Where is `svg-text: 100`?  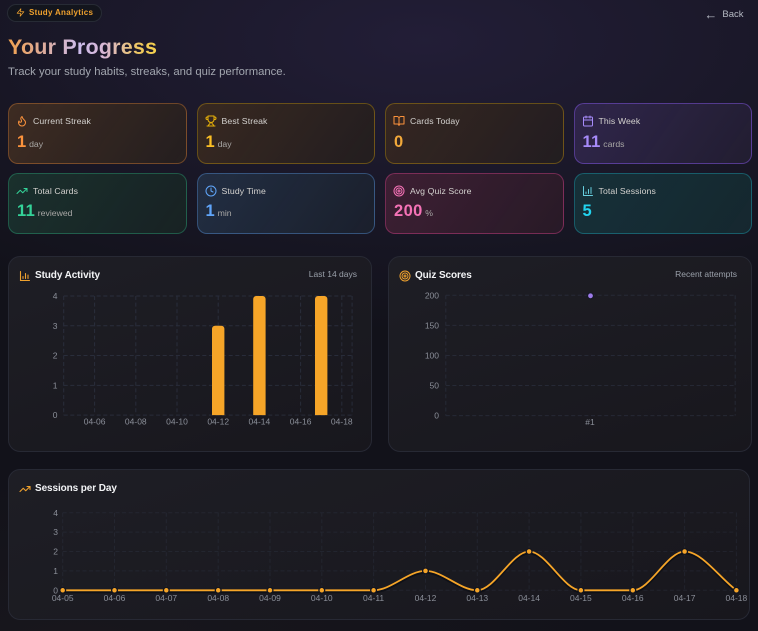 svg-text: 100 is located at coordinates (432, 356).